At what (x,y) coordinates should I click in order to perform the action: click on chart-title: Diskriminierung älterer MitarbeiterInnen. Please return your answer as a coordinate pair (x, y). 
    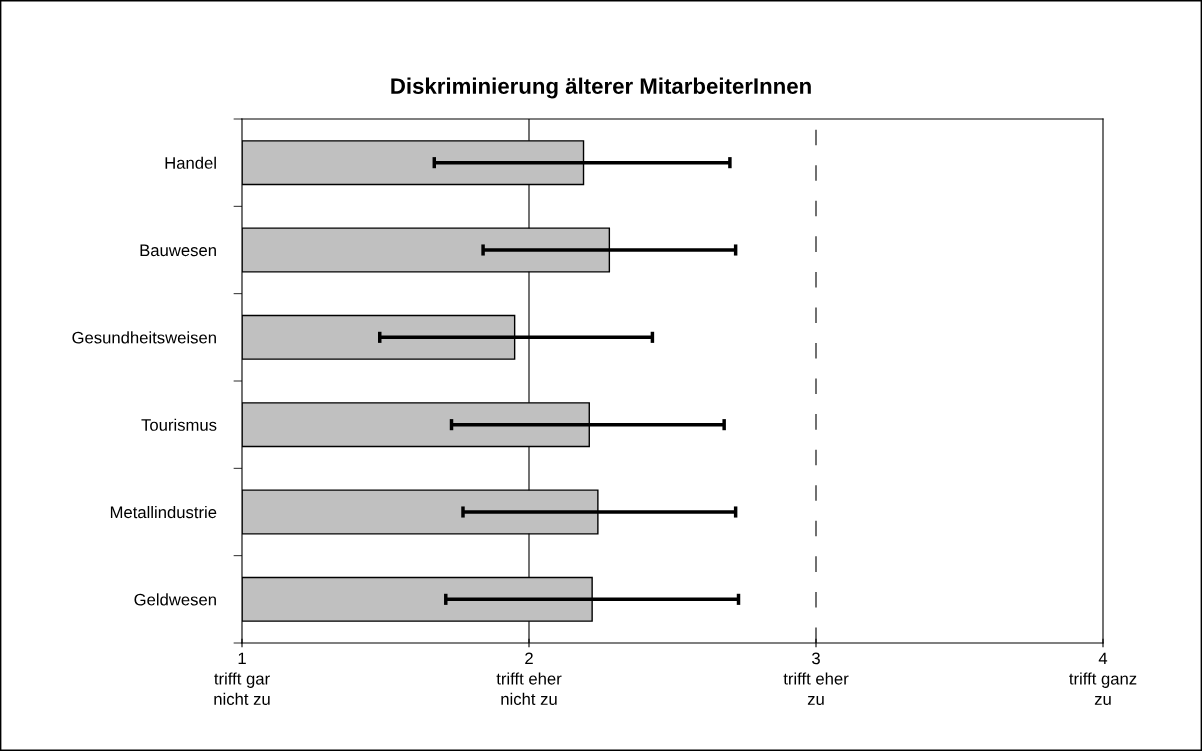
    Looking at the image, I should click on (601, 88).